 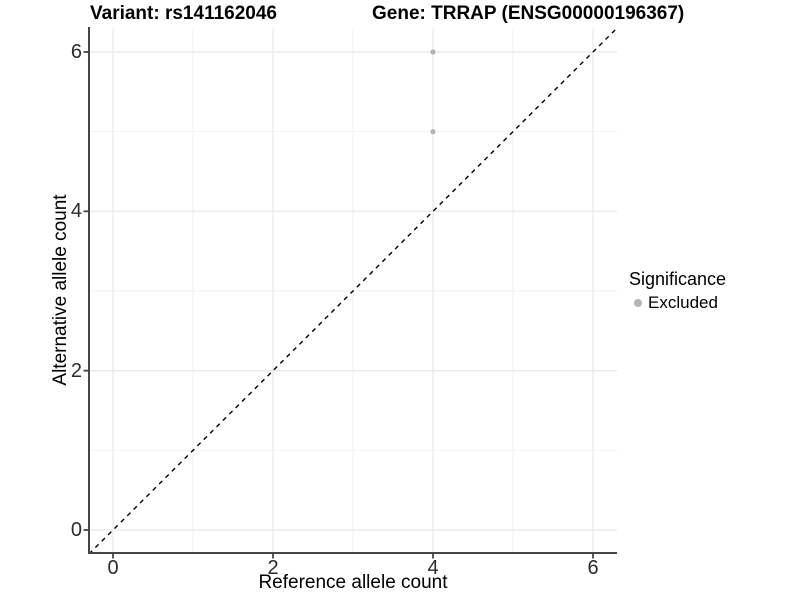 What do you see at coordinates (76, 51) in the screenshot?
I see `y-tick-label: 6` at bounding box center [76, 51].